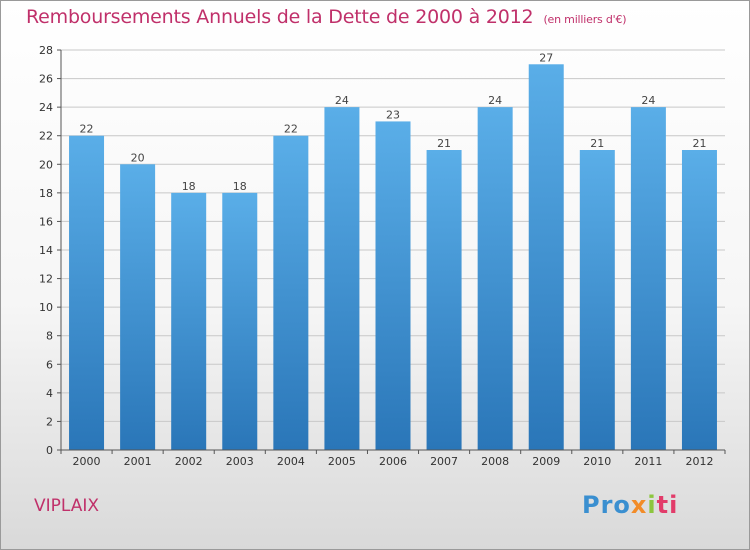 The image size is (750, 550). I want to click on y-tick-label: 14, so click(46, 250).